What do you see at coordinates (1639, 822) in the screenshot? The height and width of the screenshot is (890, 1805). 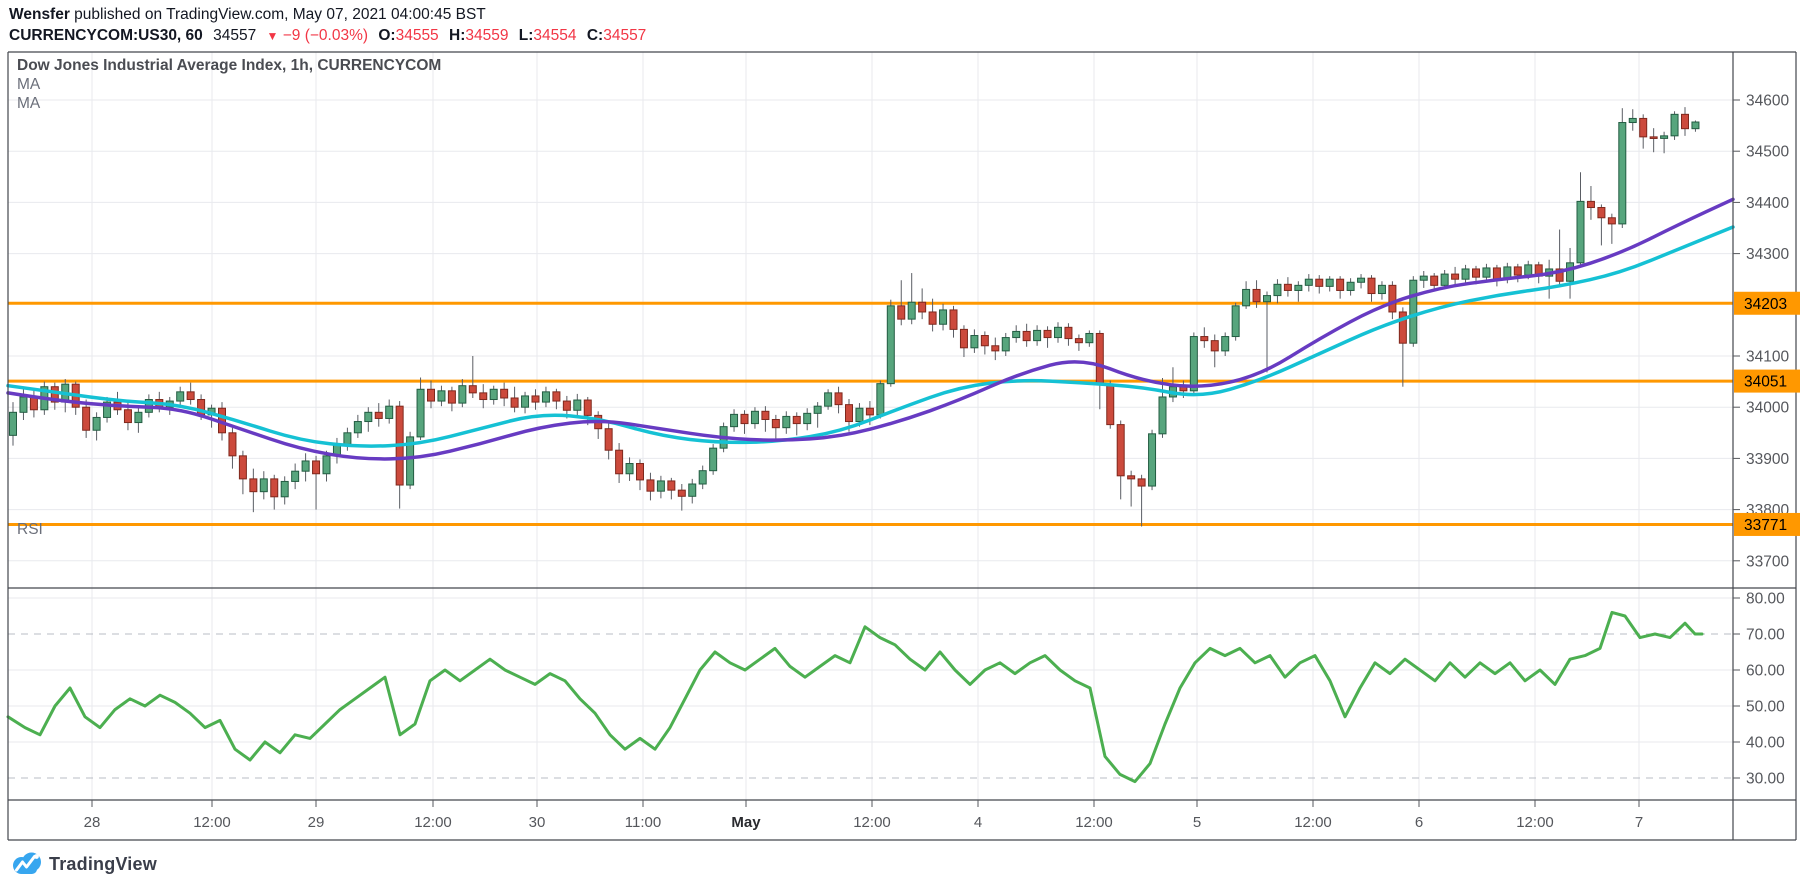 I see `time-tick-label: 7` at bounding box center [1639, 822].